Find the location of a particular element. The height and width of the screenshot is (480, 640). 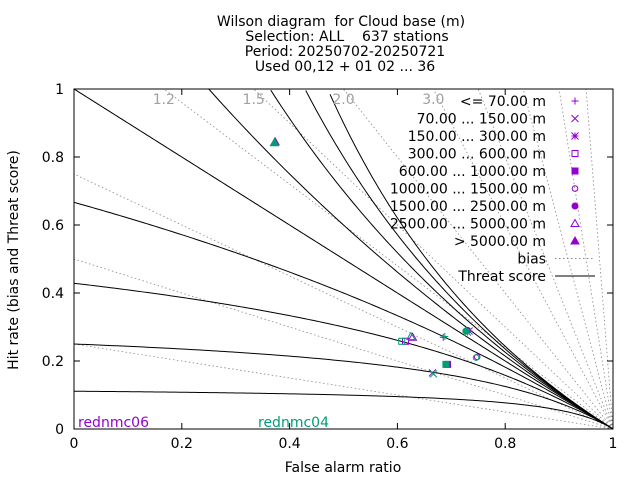

y-tick-label: 0.6 is located at coordinates (53, 226).